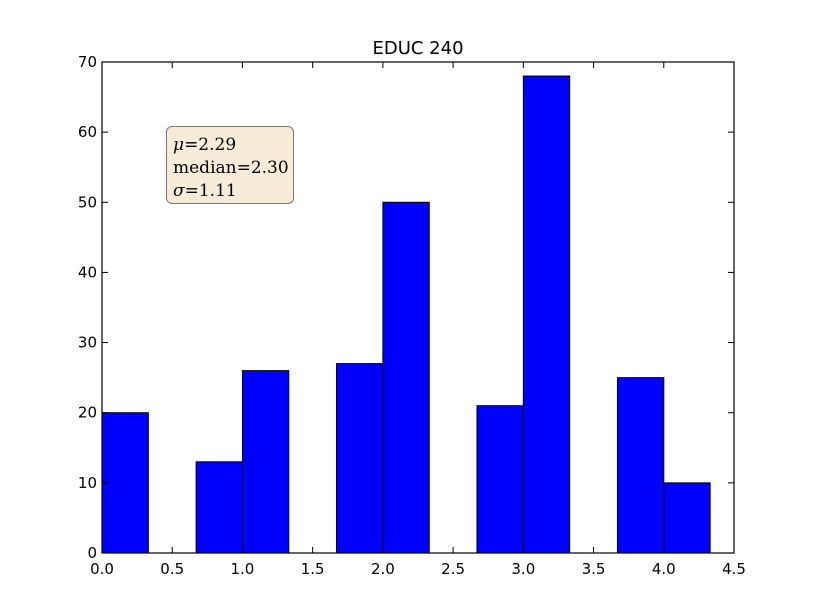 The width and height of the screenshot is (815, 615). Describe the element at coordinates (210, 191) in the screenshot. I see `sigma-value: =1.11` at that location.